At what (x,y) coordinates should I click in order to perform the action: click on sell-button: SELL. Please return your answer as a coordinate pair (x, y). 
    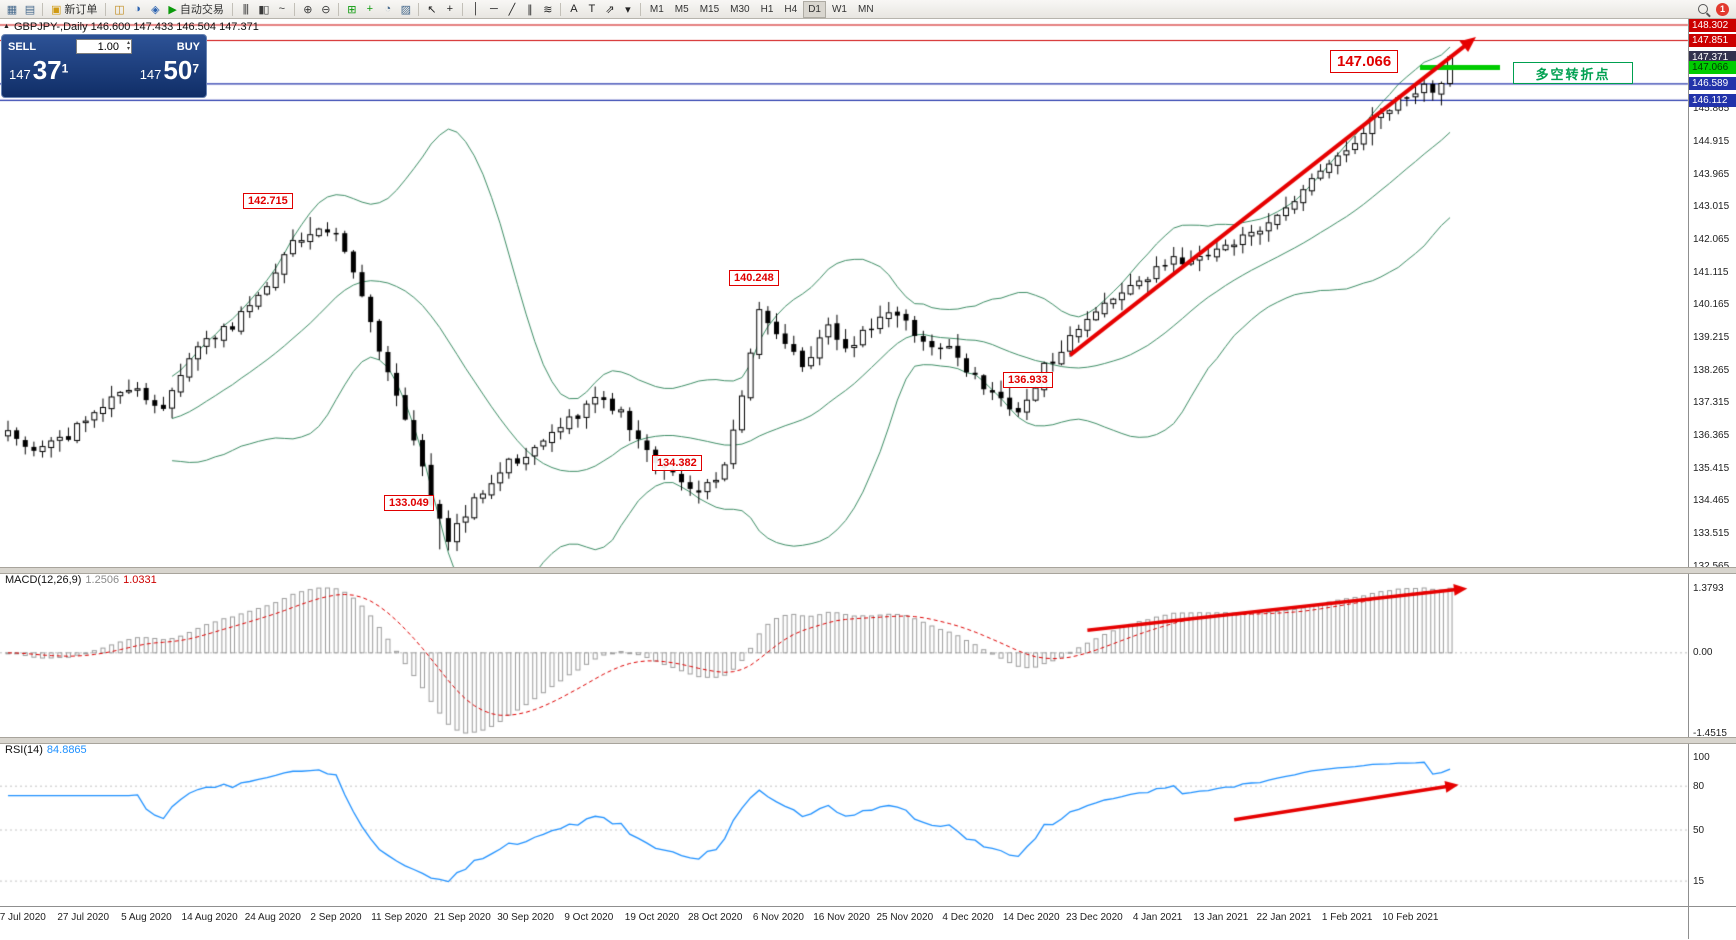
    Looking at the image, I should click on (22, 46).